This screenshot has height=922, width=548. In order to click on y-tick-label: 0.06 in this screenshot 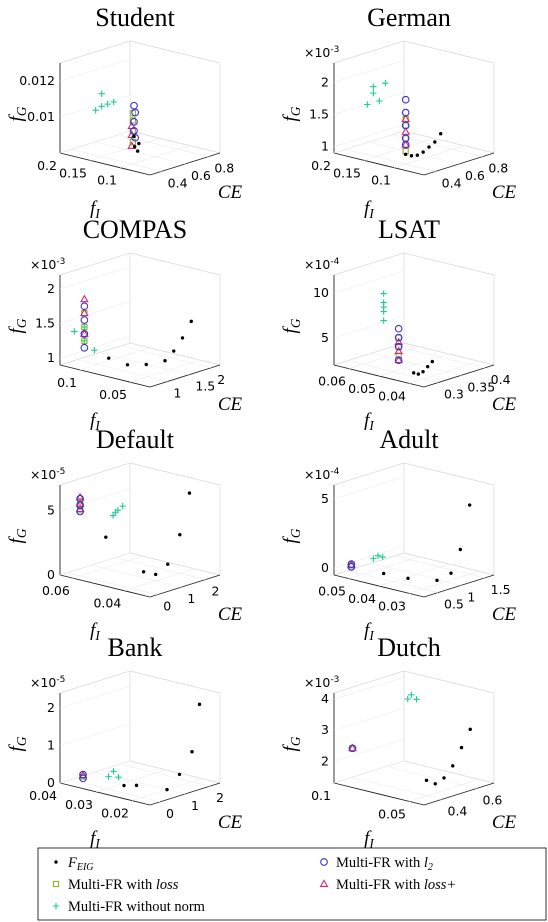, I will do `click(332, 381)`.